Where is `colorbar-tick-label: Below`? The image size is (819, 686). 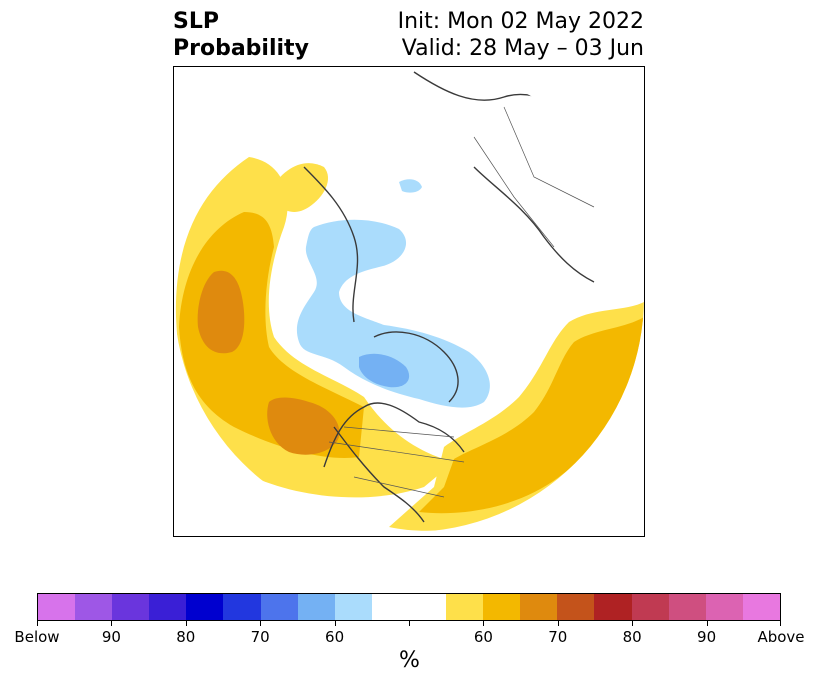
colorbar-tick-label: Below is located at coordinates (37, 637).